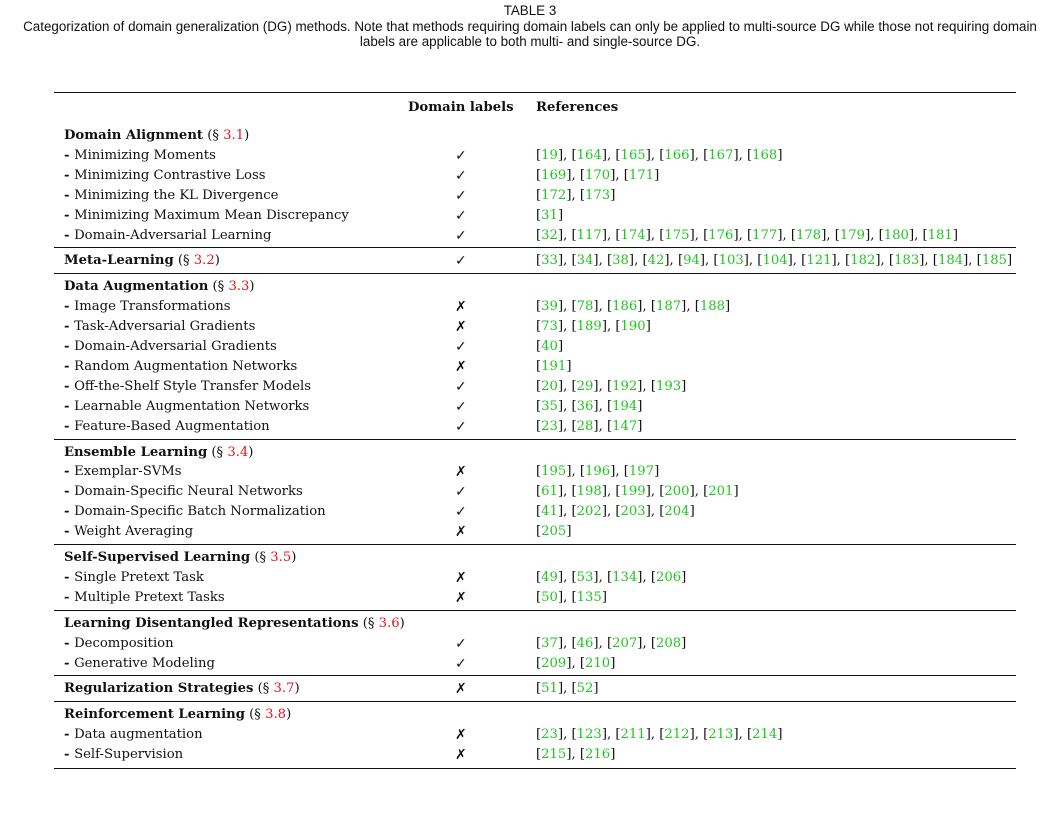 The height and width of the screenshot is (821, 1060). Describe the element at coordinates (549, 327) in the screenshot. I see `reference-link: 73` at that location.